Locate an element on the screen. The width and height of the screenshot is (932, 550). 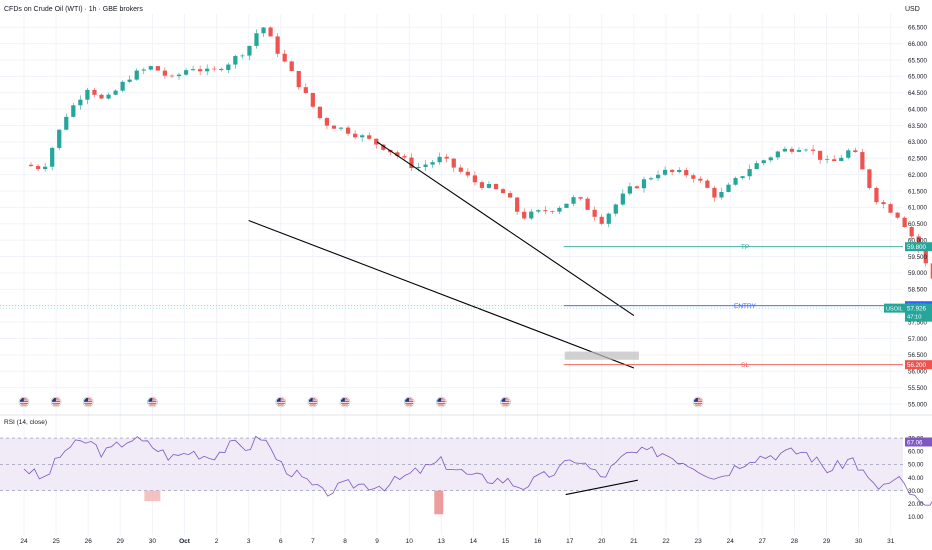
x-tick-label: 16 is located at coordinates (538, 541).